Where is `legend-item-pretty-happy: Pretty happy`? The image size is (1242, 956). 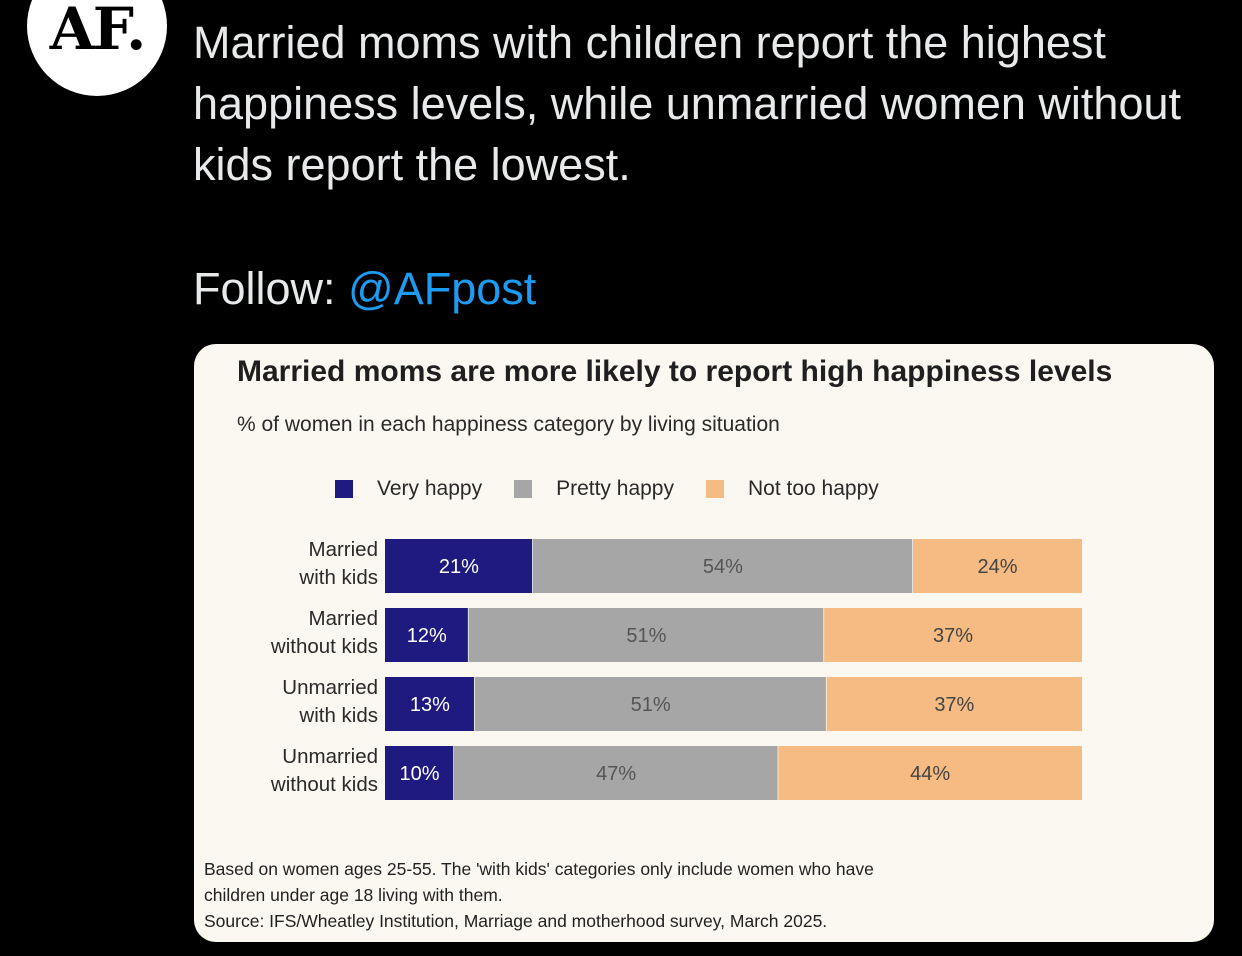 legend-item-pretty-happy: Pretty happy is located at coordinates (594, 489).